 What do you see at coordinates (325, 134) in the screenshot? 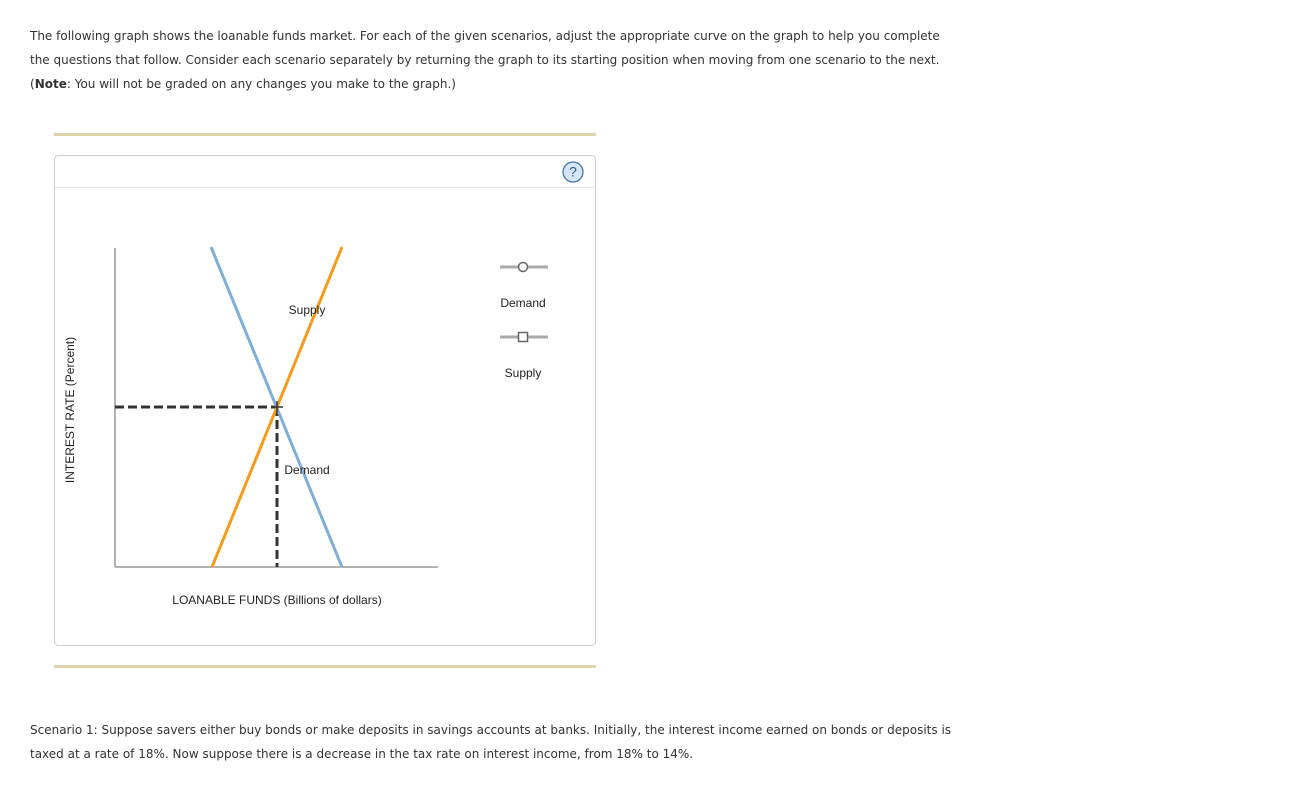
I see `top-bar` at bounding box center [325, 134].